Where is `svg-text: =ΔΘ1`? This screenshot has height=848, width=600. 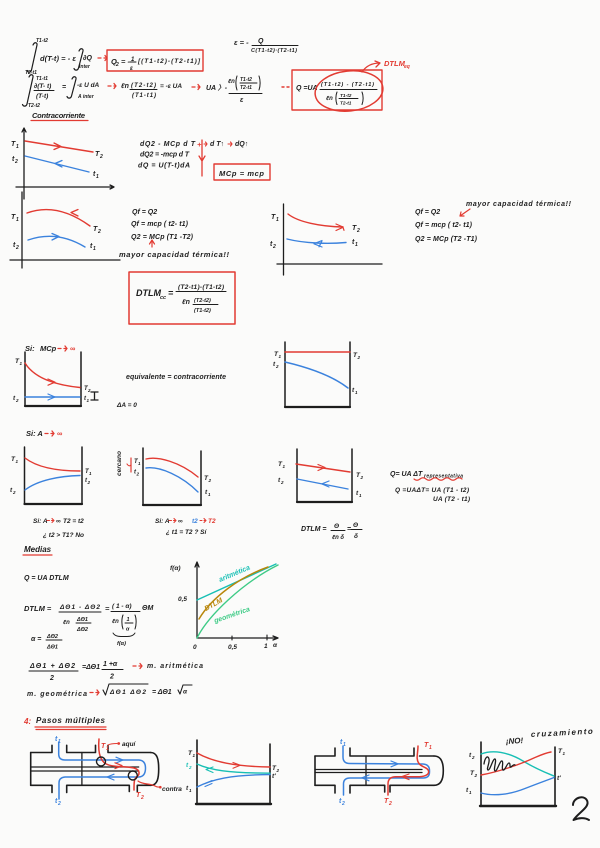 svg-text: =ΔΘ1 is located at coordinates (91, 667).